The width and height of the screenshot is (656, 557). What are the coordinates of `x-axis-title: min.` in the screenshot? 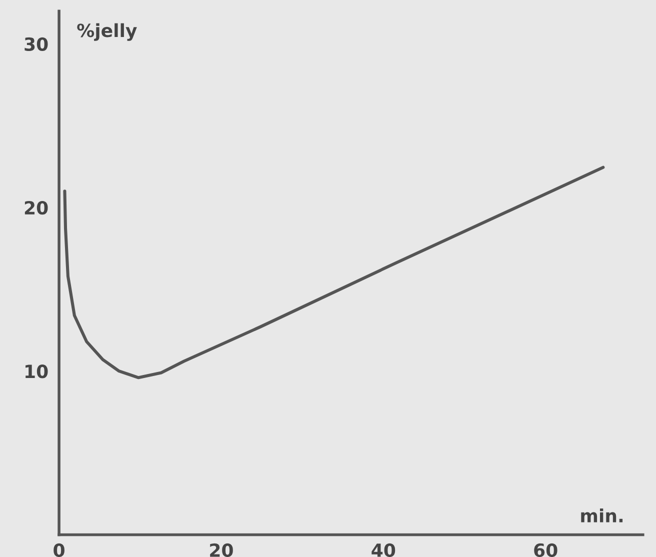 It's located at (602, 515).